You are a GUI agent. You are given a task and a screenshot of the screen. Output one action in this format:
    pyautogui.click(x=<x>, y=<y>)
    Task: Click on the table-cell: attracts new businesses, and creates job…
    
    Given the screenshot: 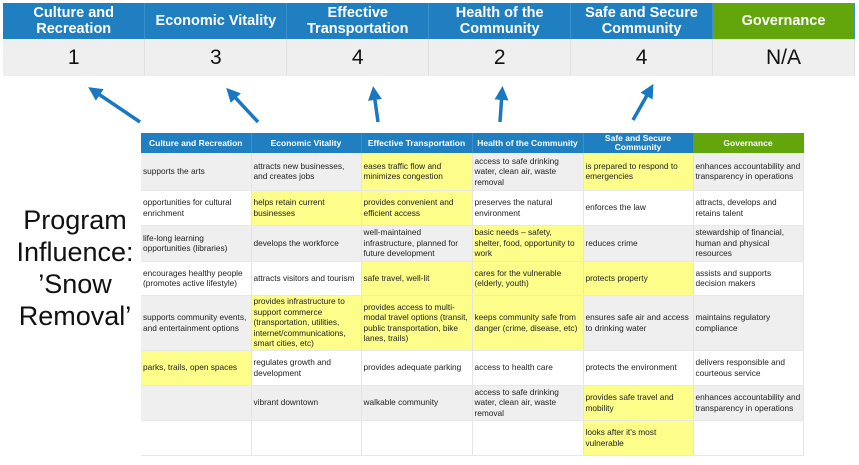 What is the action you would take?
    pyautogui.click(x=306, y=172)
    